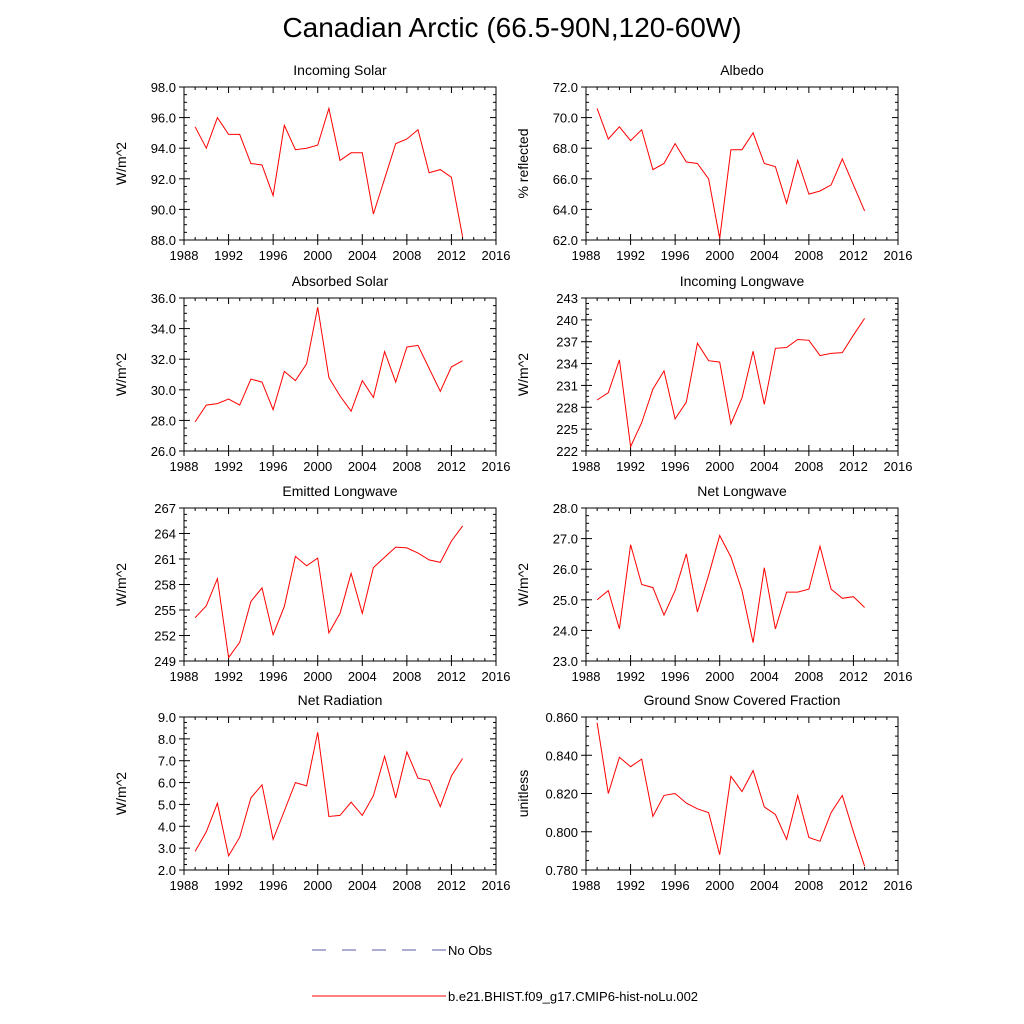 The height and width of the screenshot is (1024, 1024). What do you see at coordinates (163, 298) in the screenshot?
I see `y-tick-label: 36.0` at bounding box center [163, 298].